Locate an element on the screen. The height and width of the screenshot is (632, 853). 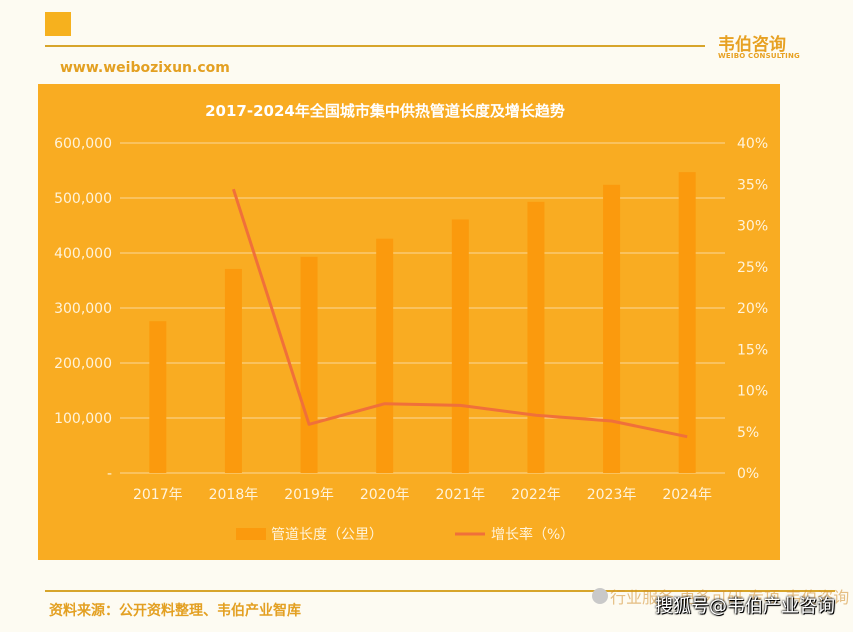
right-tick-label: 35% is located at coordinates (752, 185).